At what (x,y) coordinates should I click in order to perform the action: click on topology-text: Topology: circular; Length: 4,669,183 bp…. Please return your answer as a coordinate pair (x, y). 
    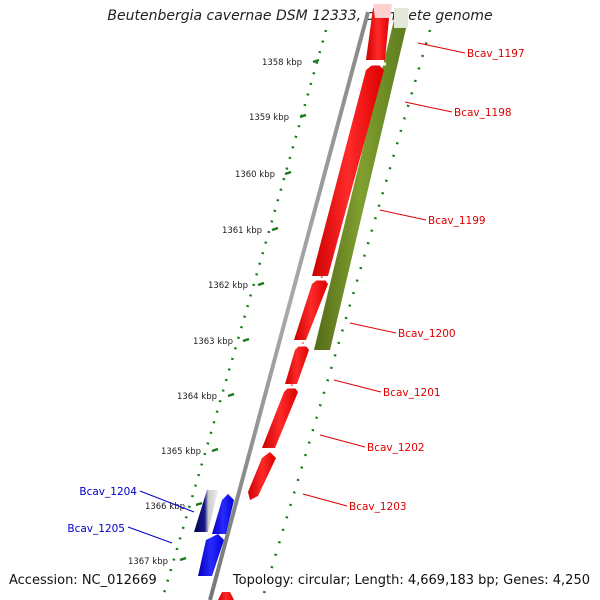
    Looking at the image, I should click on (411, 580).